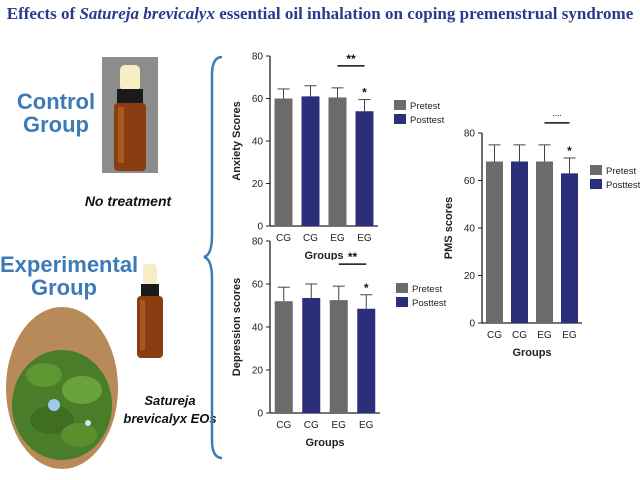 The height and width of the screenshot is (480, 640). Describe the element at coordinates (531, 353) in the screenshot. I see `pms-x-axis-label: Groups` at that location.